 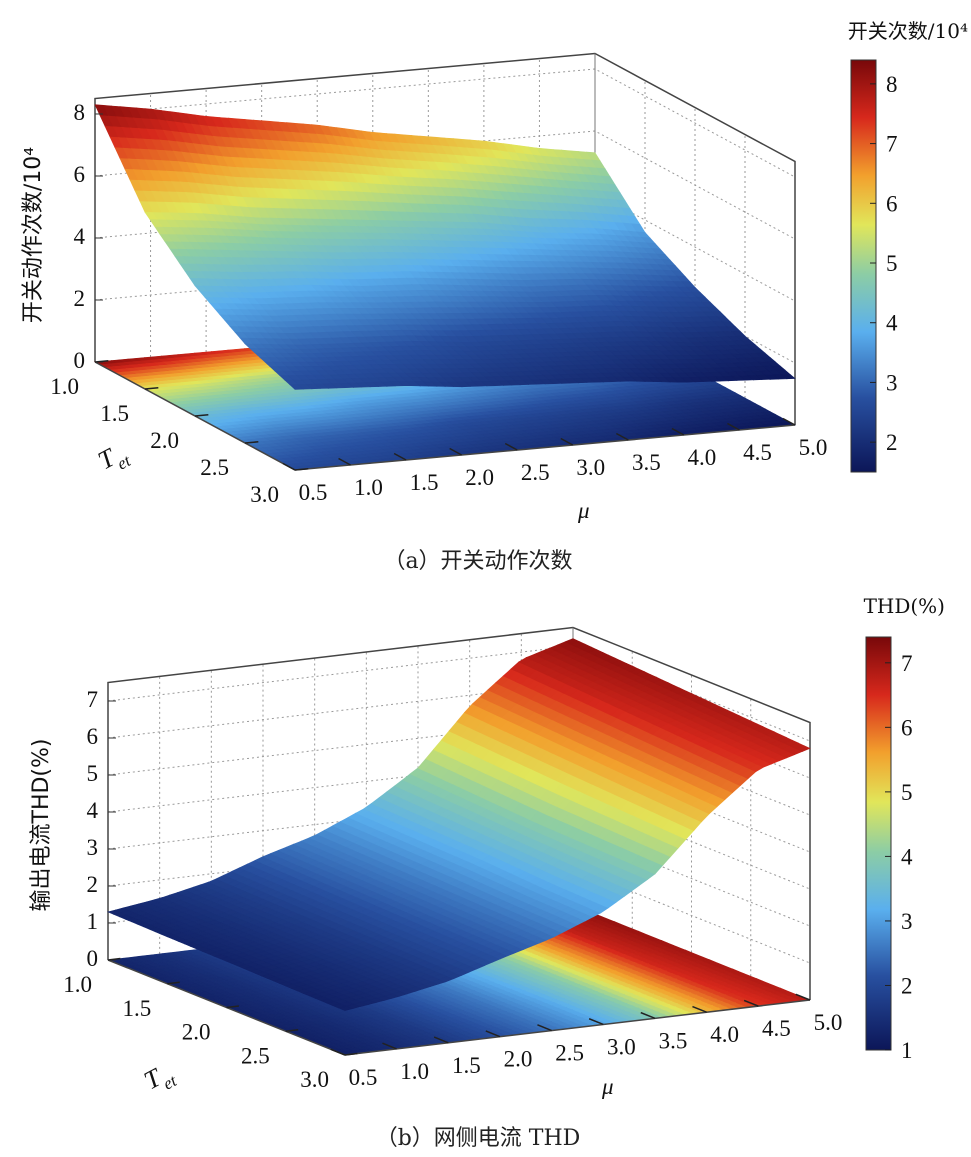 I want to click on mu-tick-label: 2.0, so click(x=479, y=477).